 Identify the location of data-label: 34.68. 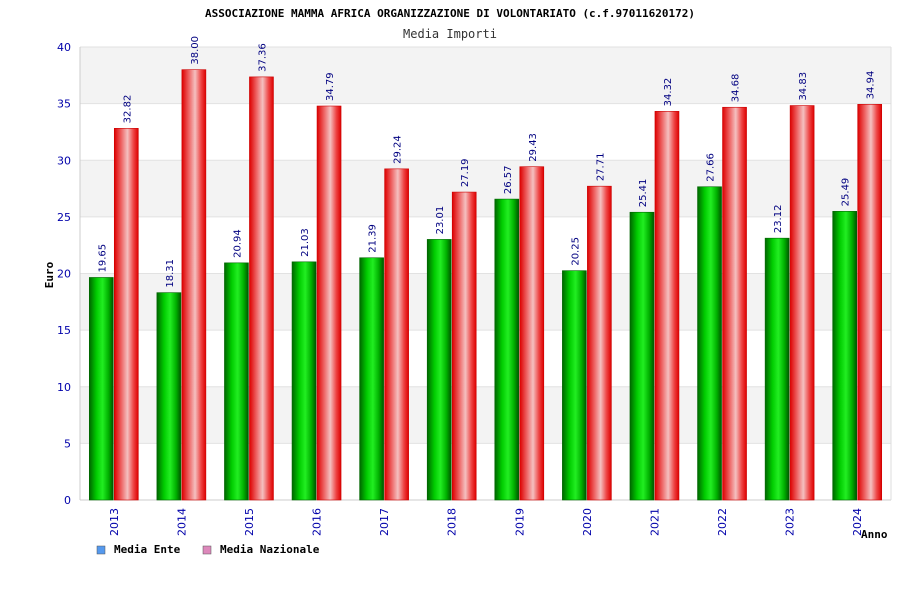
(736, 88).